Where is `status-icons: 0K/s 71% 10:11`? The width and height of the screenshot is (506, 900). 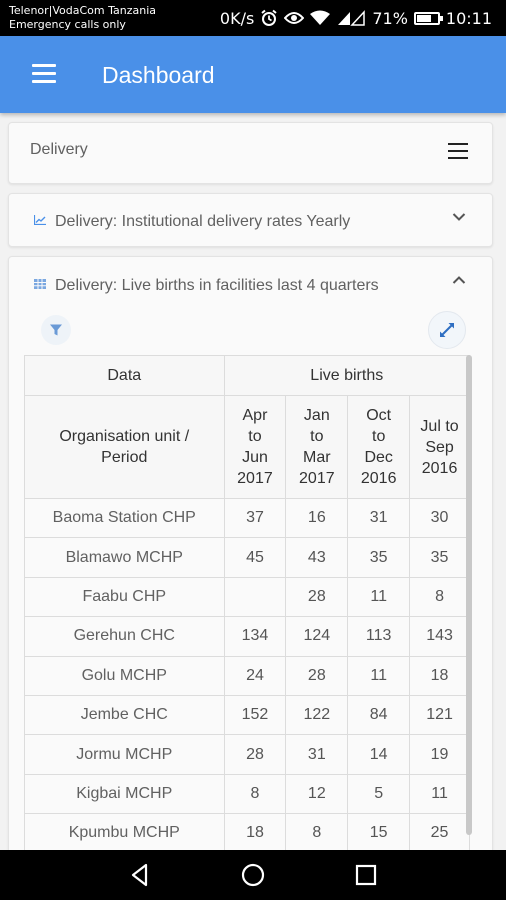 status-icons: 0K/s 71% 10:11 is located at coordinates (356, 18).